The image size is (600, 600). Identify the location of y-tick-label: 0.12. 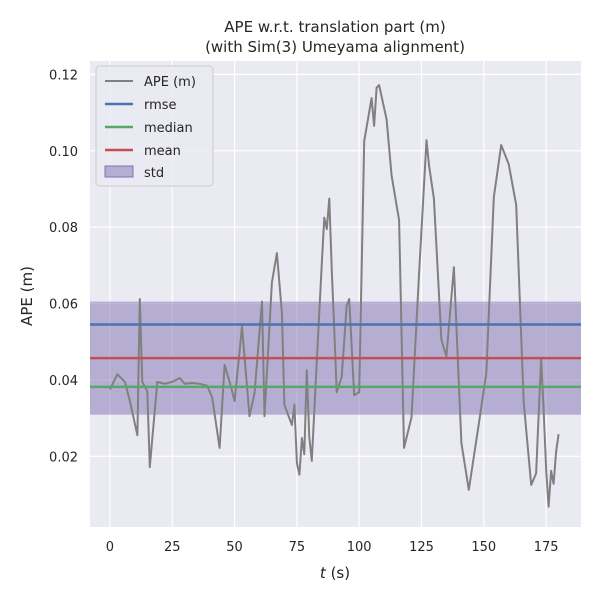
(63, 75).